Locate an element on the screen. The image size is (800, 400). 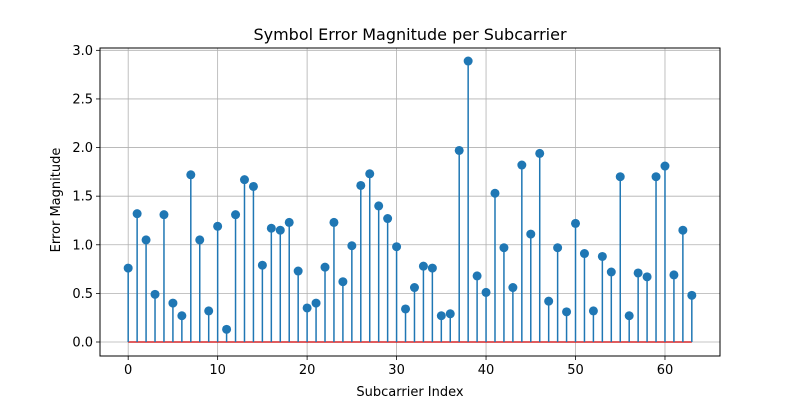
y-tick-label: 0.5 is located at coordinates (82, 294).